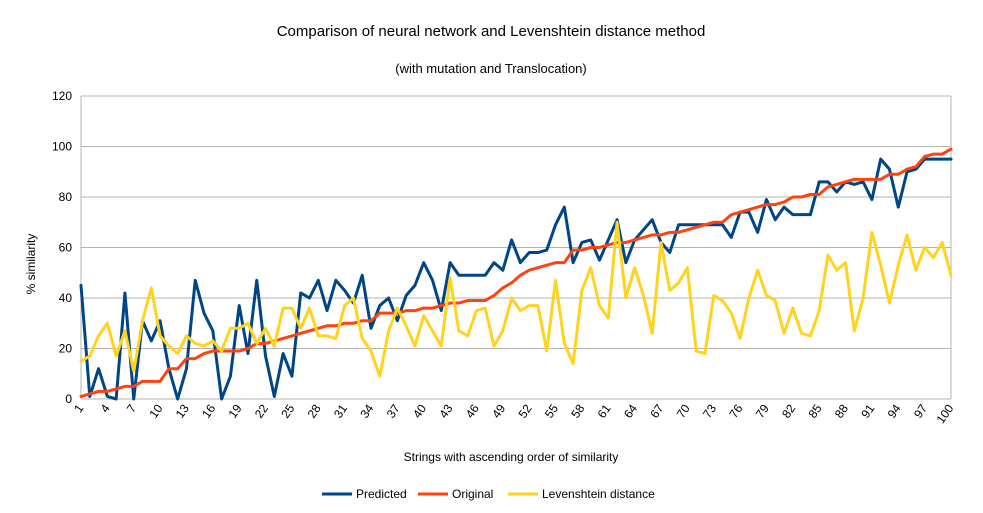 The width and height of the screenshot is (983, 513). Describe the element at coordinates (235, 410) in the screenshot. I see `x-tick-label: 19` at that location.